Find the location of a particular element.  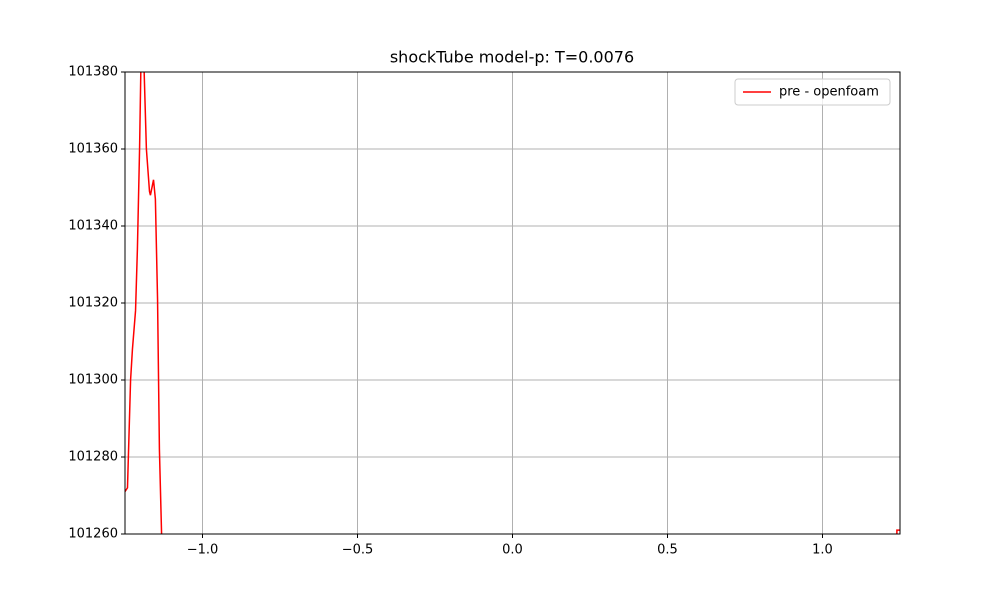

x-tick-label: 0.5 is located at coordinates (667, 550).